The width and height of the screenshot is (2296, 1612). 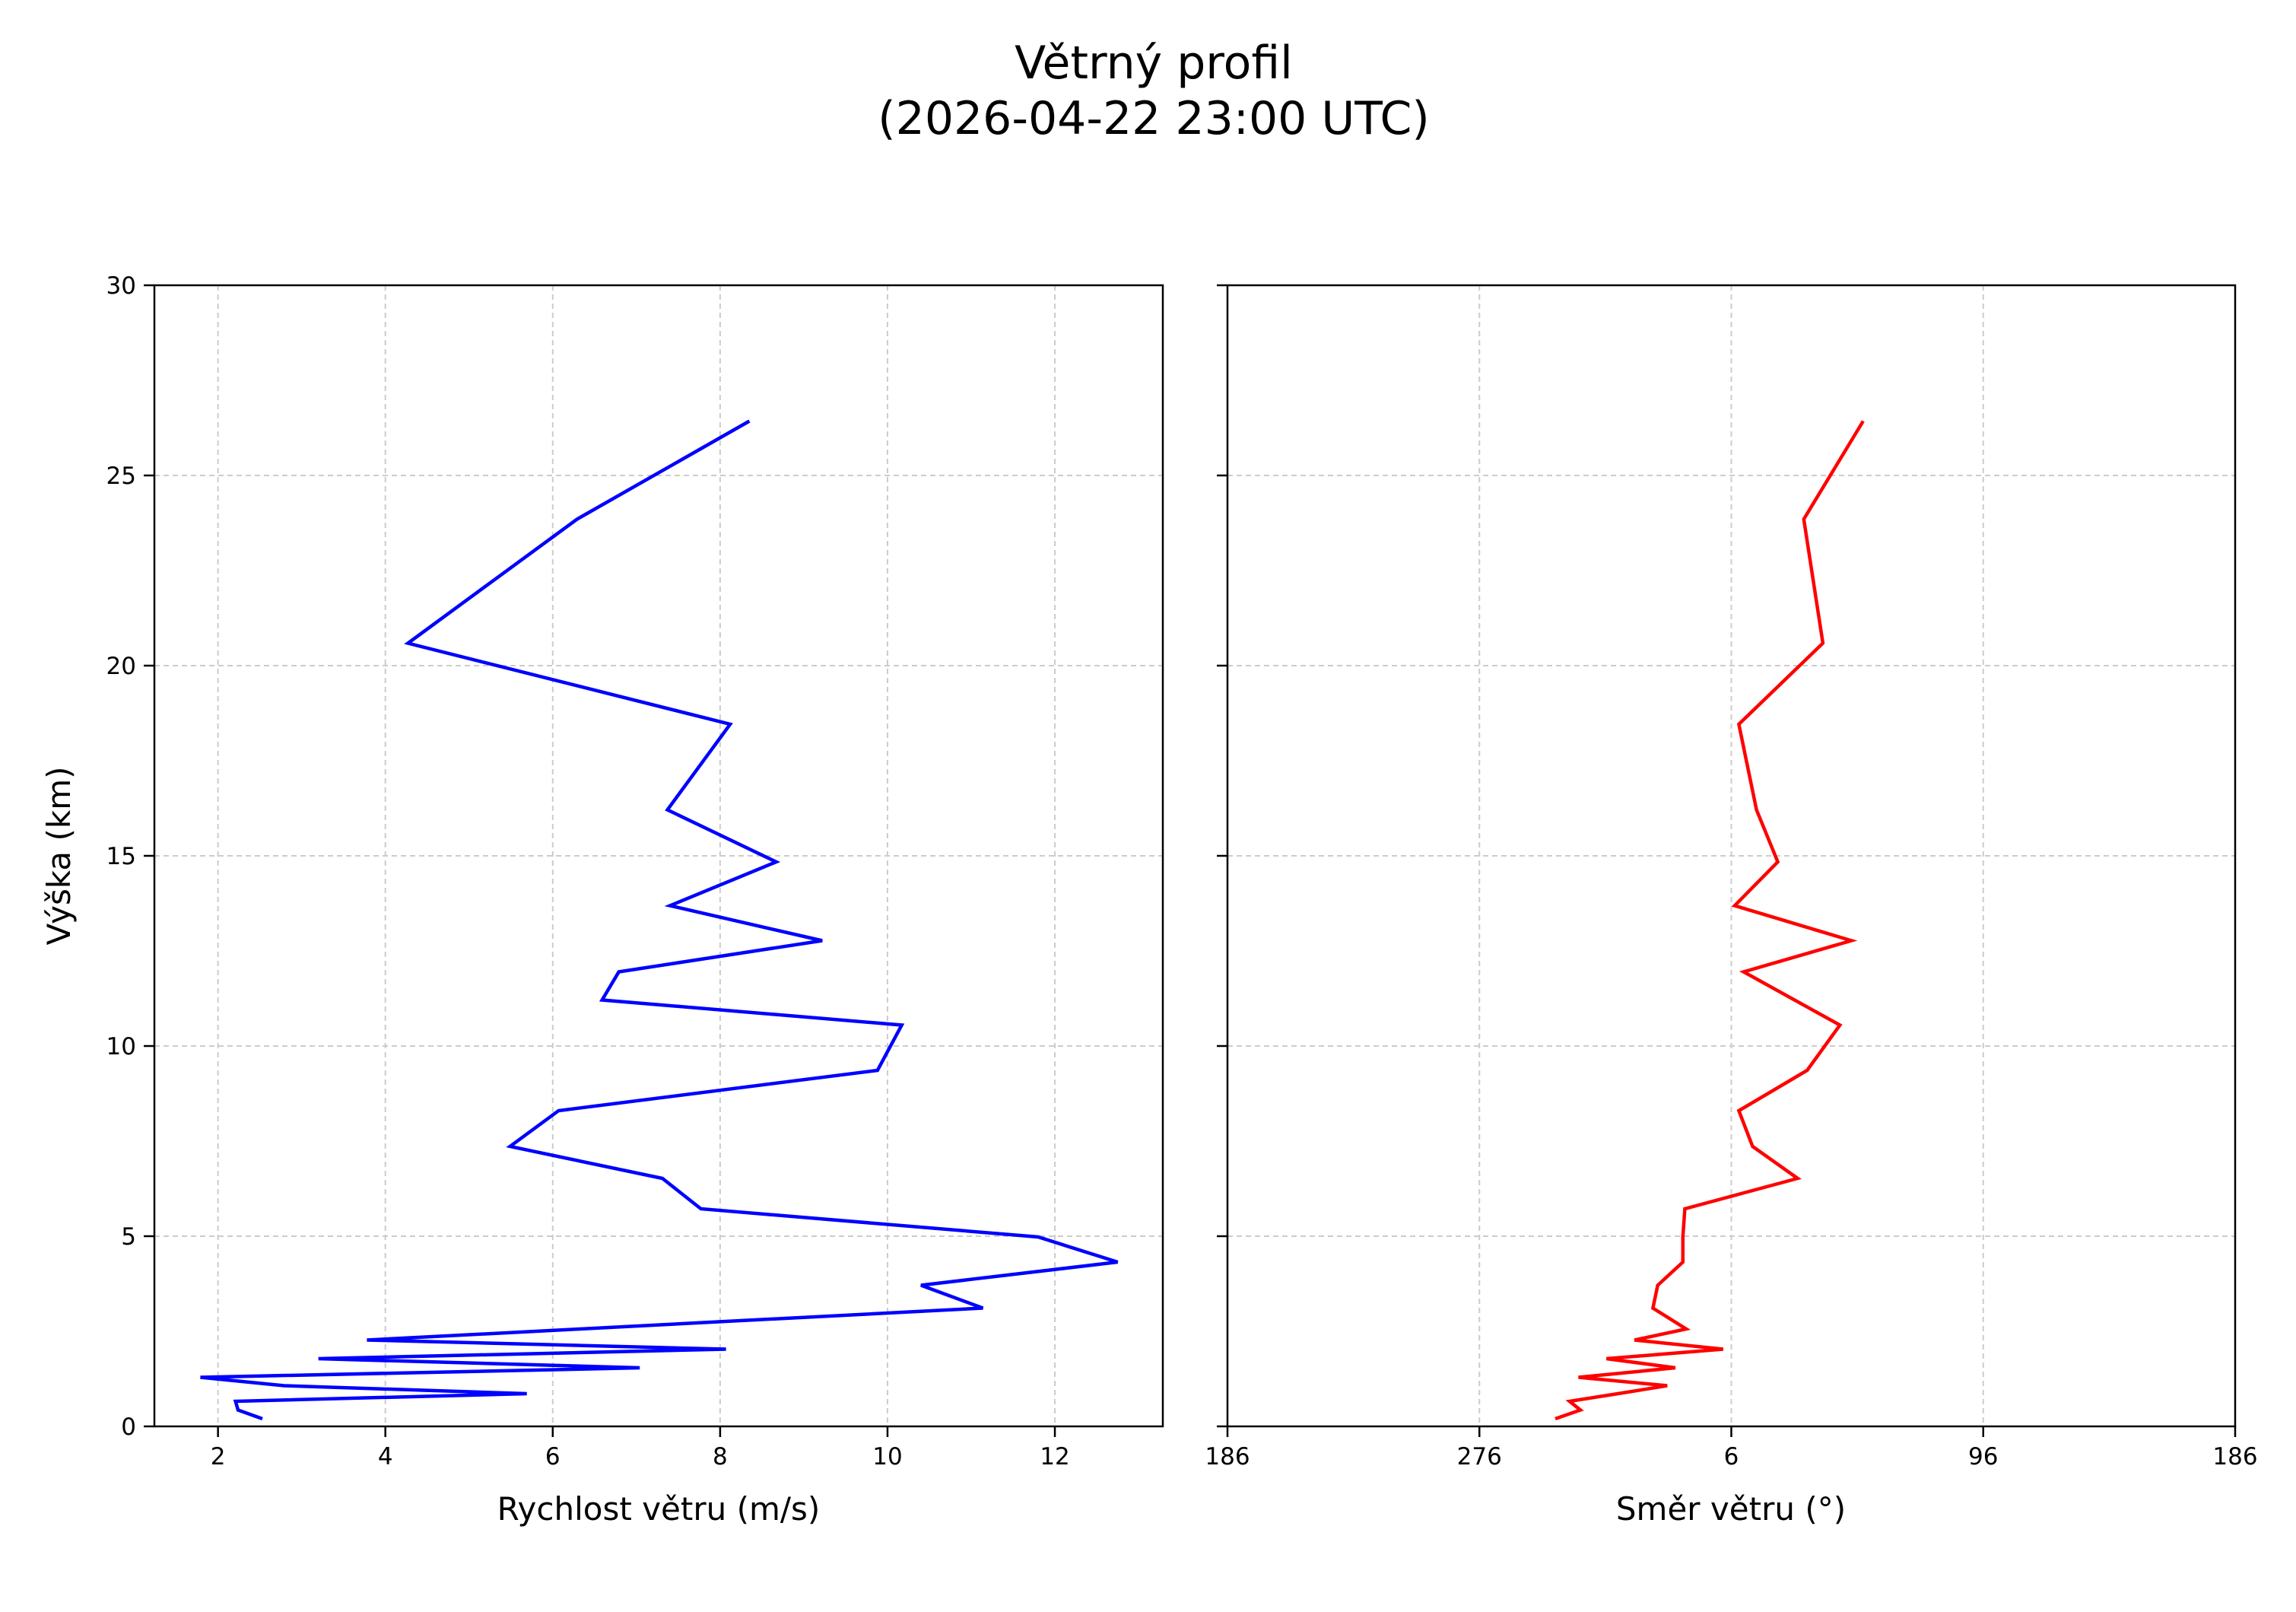 What do you see at coordinates (121, 477) in the screenshot?
I see `y-tick-label: 25` at bounding box center [121, 477].